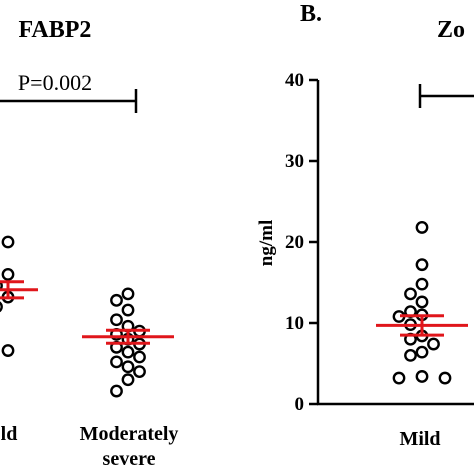 This screenshot has height=474, width=474. What do you see at coordinates (55, 82) in the screenshot?
I see `panel-a-p-value: P=0.002` at bounding box center [55, 82].